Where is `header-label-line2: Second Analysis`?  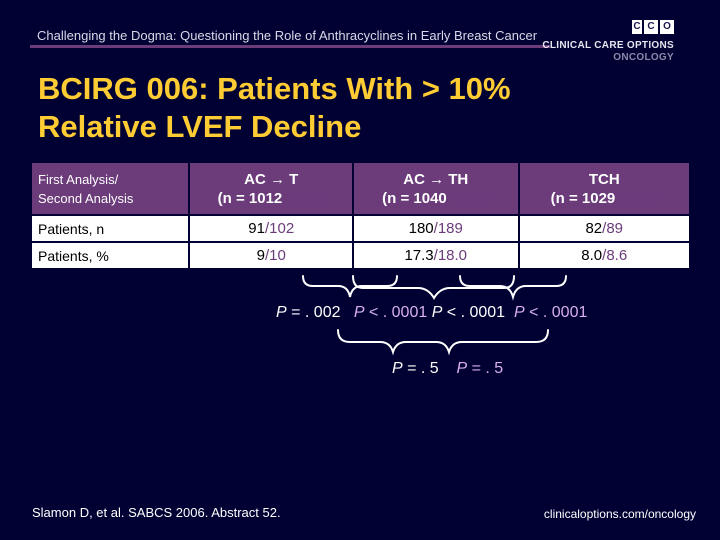
header-label-line2: Second Analysis is located at coordinates (86, 198).